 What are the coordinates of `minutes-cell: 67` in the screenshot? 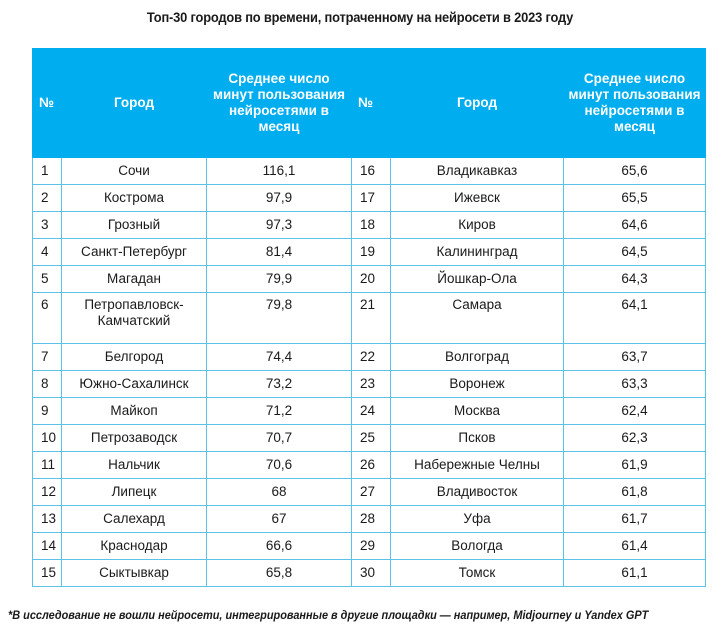 It's located at (279, 519).